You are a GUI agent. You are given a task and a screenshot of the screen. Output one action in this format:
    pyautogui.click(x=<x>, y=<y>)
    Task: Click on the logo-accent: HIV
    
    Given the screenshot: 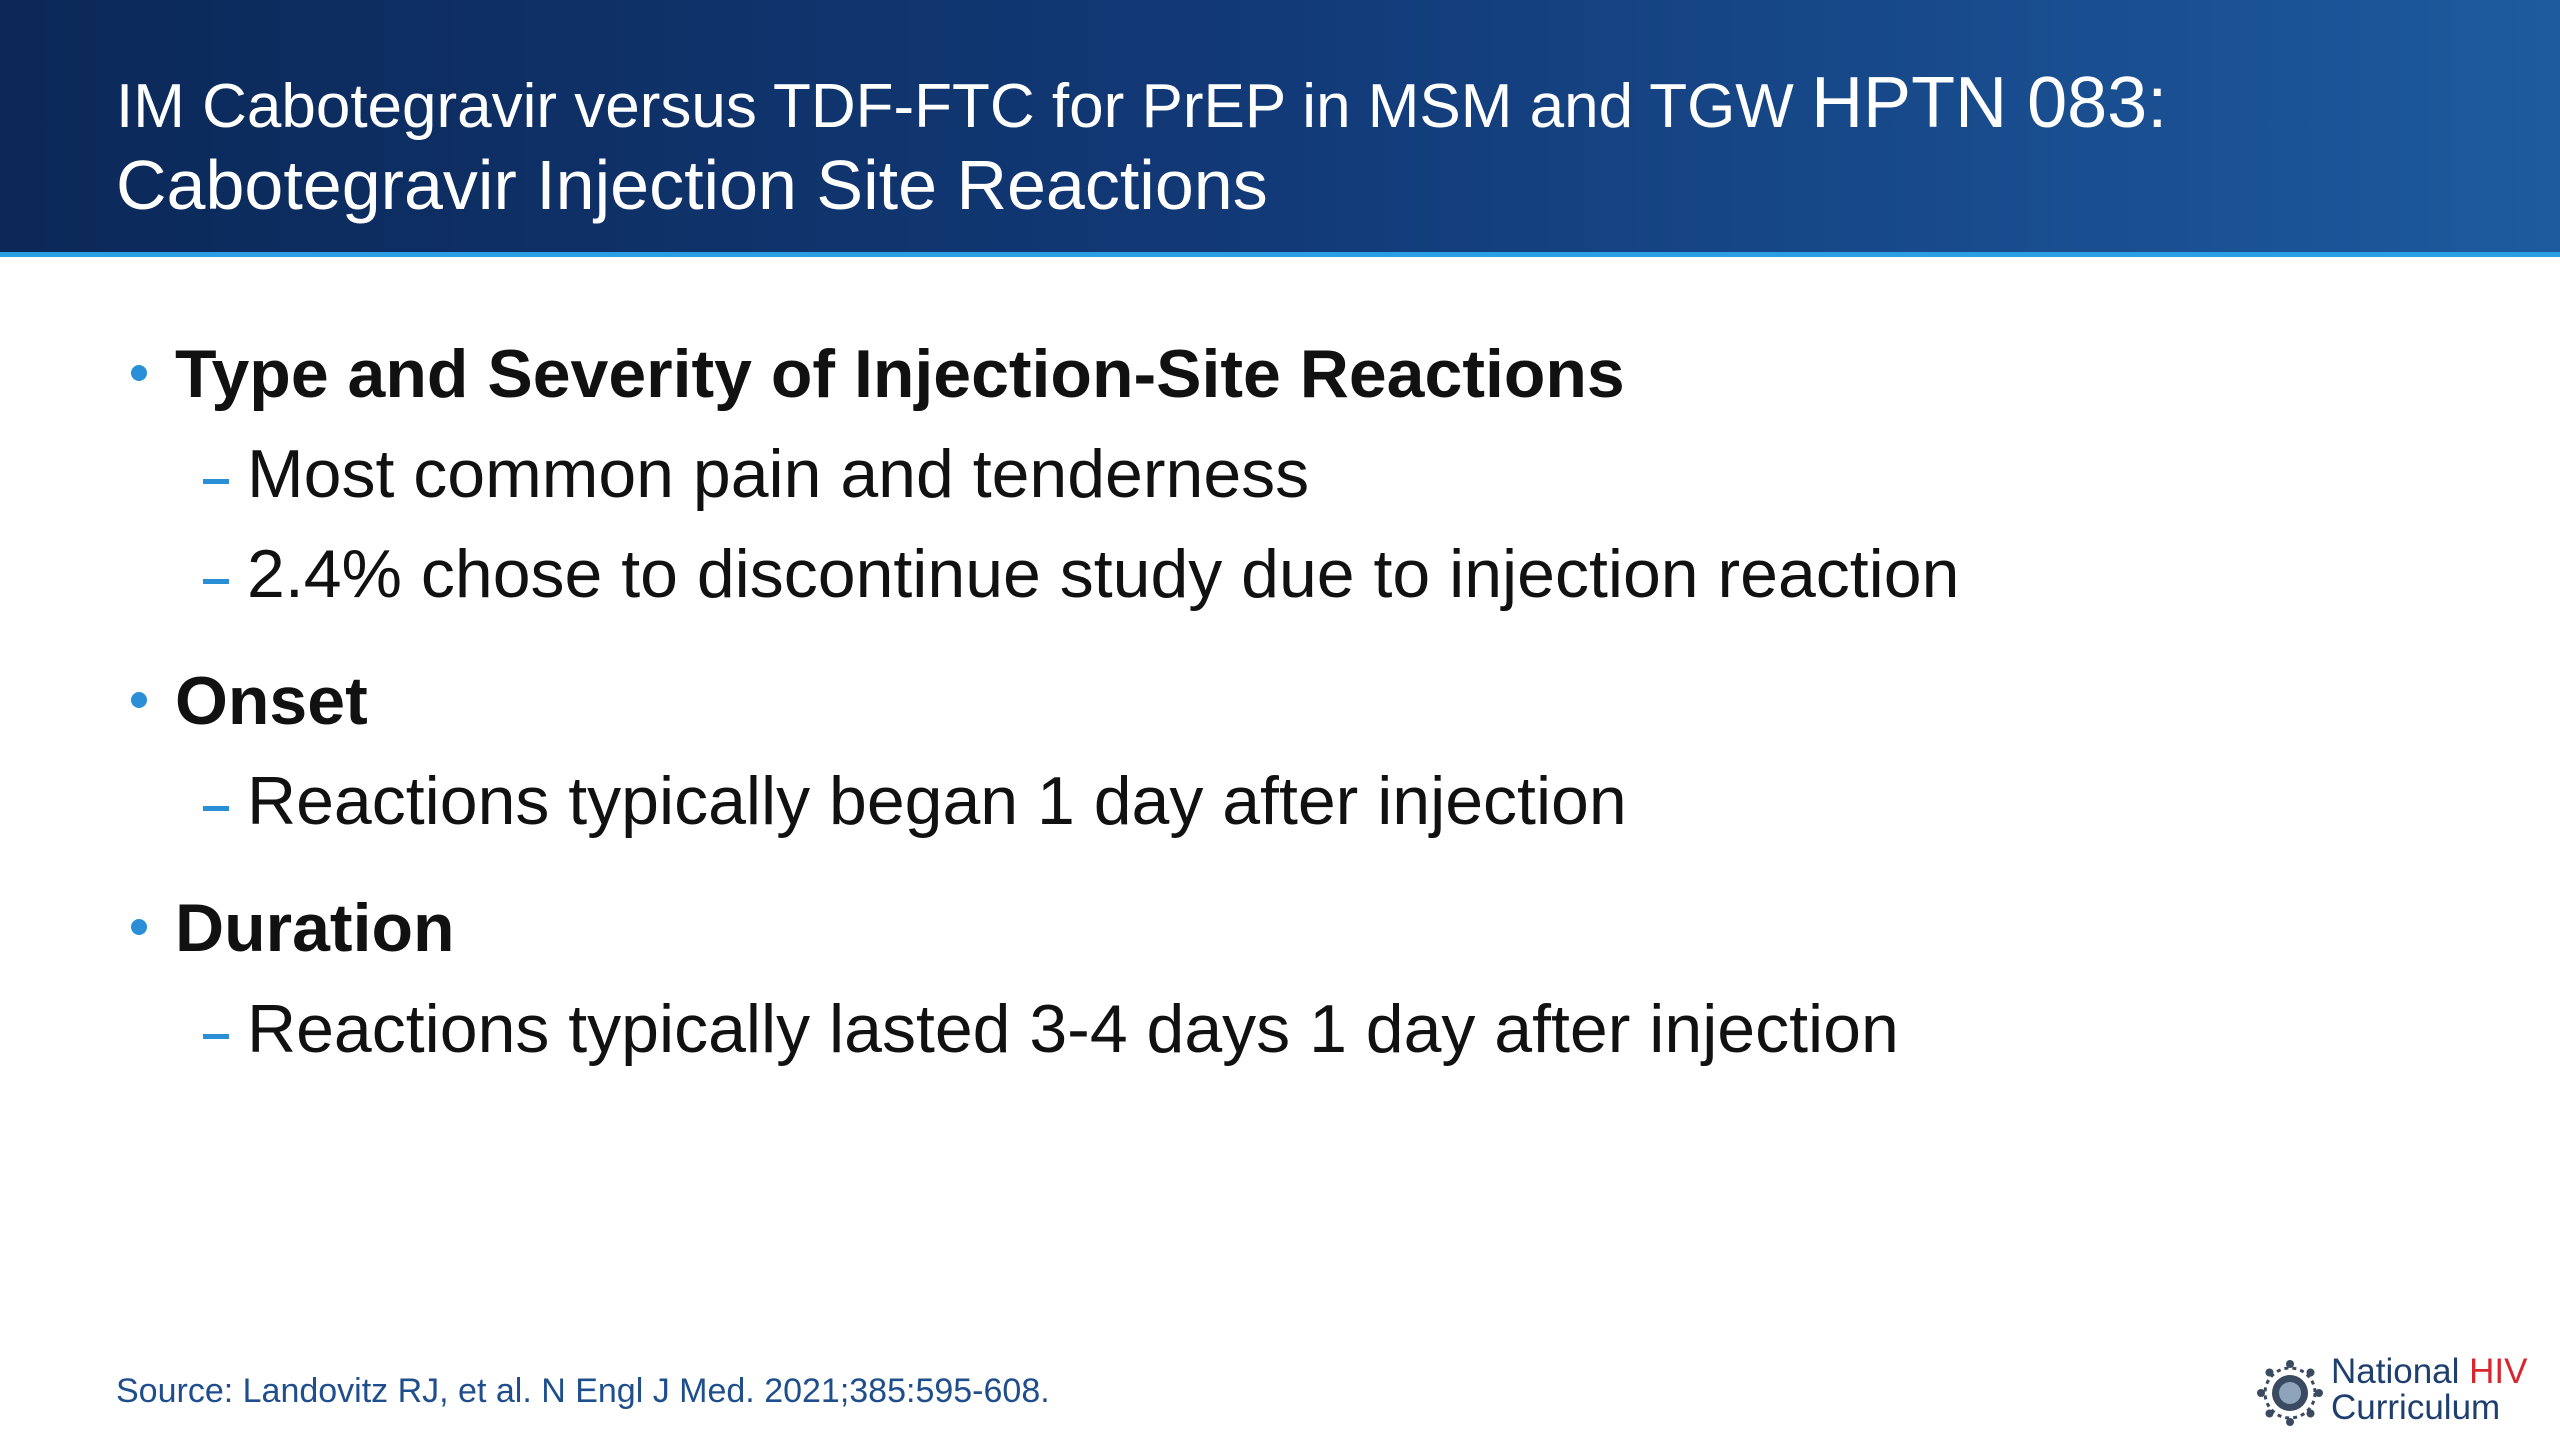 What is the action you would take?
    pyautogui.click(x=2498, y=1371)
    